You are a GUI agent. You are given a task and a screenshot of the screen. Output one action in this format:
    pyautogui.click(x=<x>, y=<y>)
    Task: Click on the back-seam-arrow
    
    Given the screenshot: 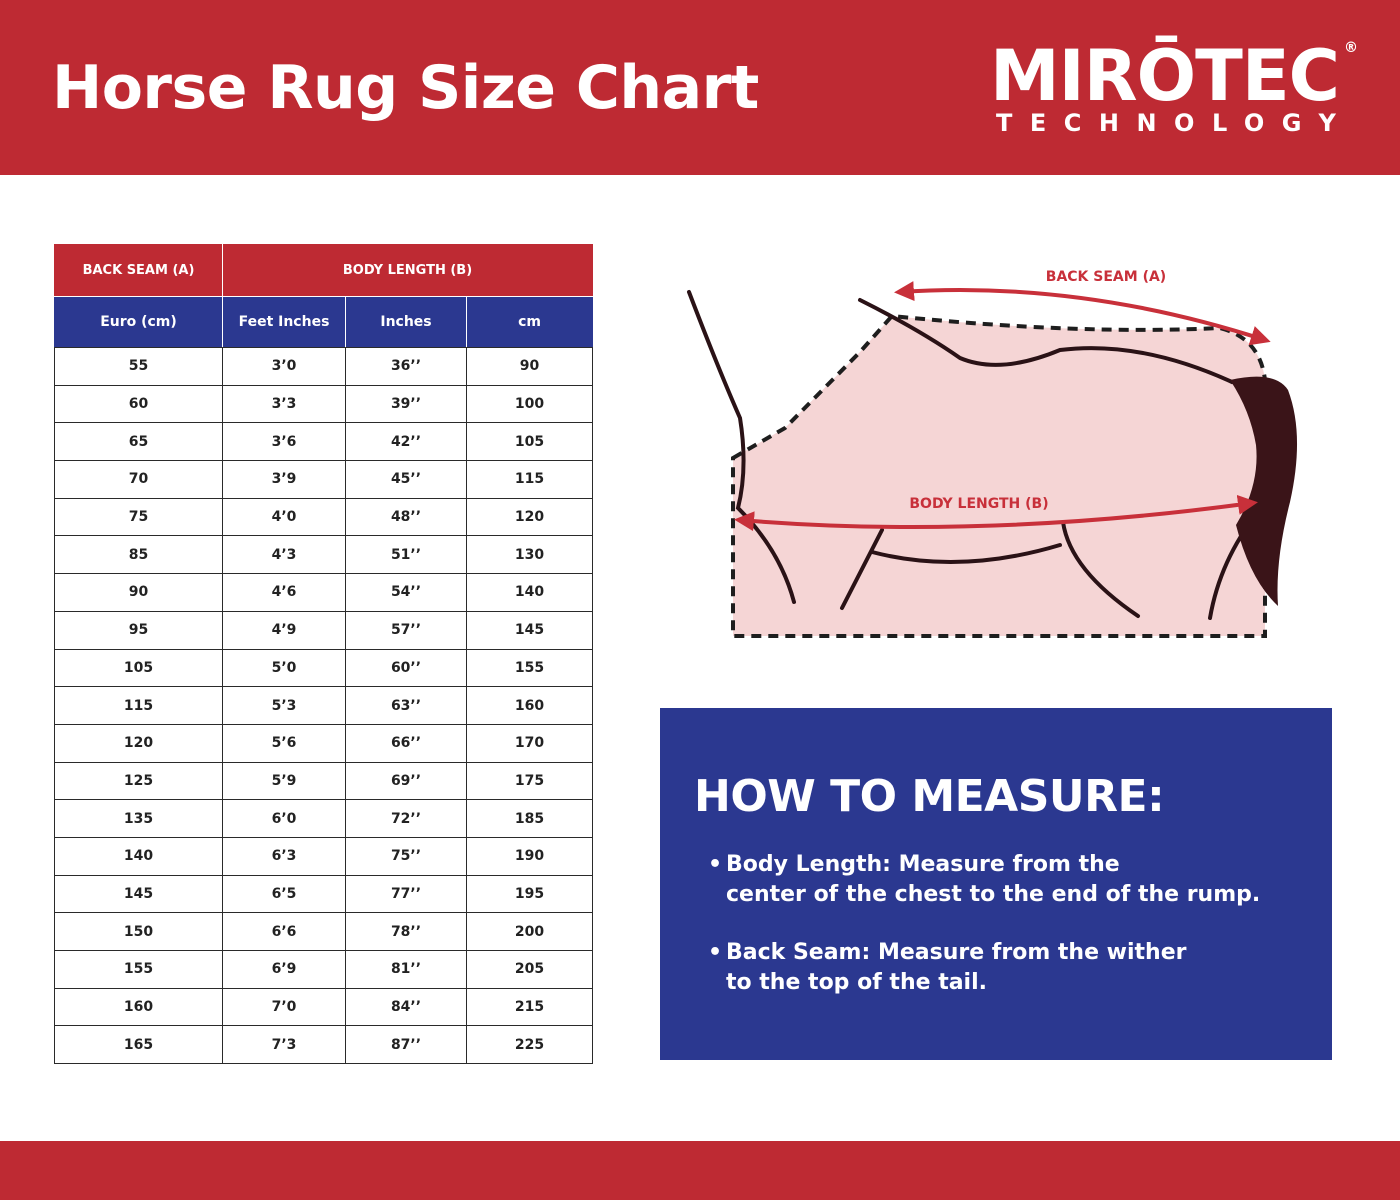 What is the action you would take?
    pyautogui.click(x=1082, y=313)
    